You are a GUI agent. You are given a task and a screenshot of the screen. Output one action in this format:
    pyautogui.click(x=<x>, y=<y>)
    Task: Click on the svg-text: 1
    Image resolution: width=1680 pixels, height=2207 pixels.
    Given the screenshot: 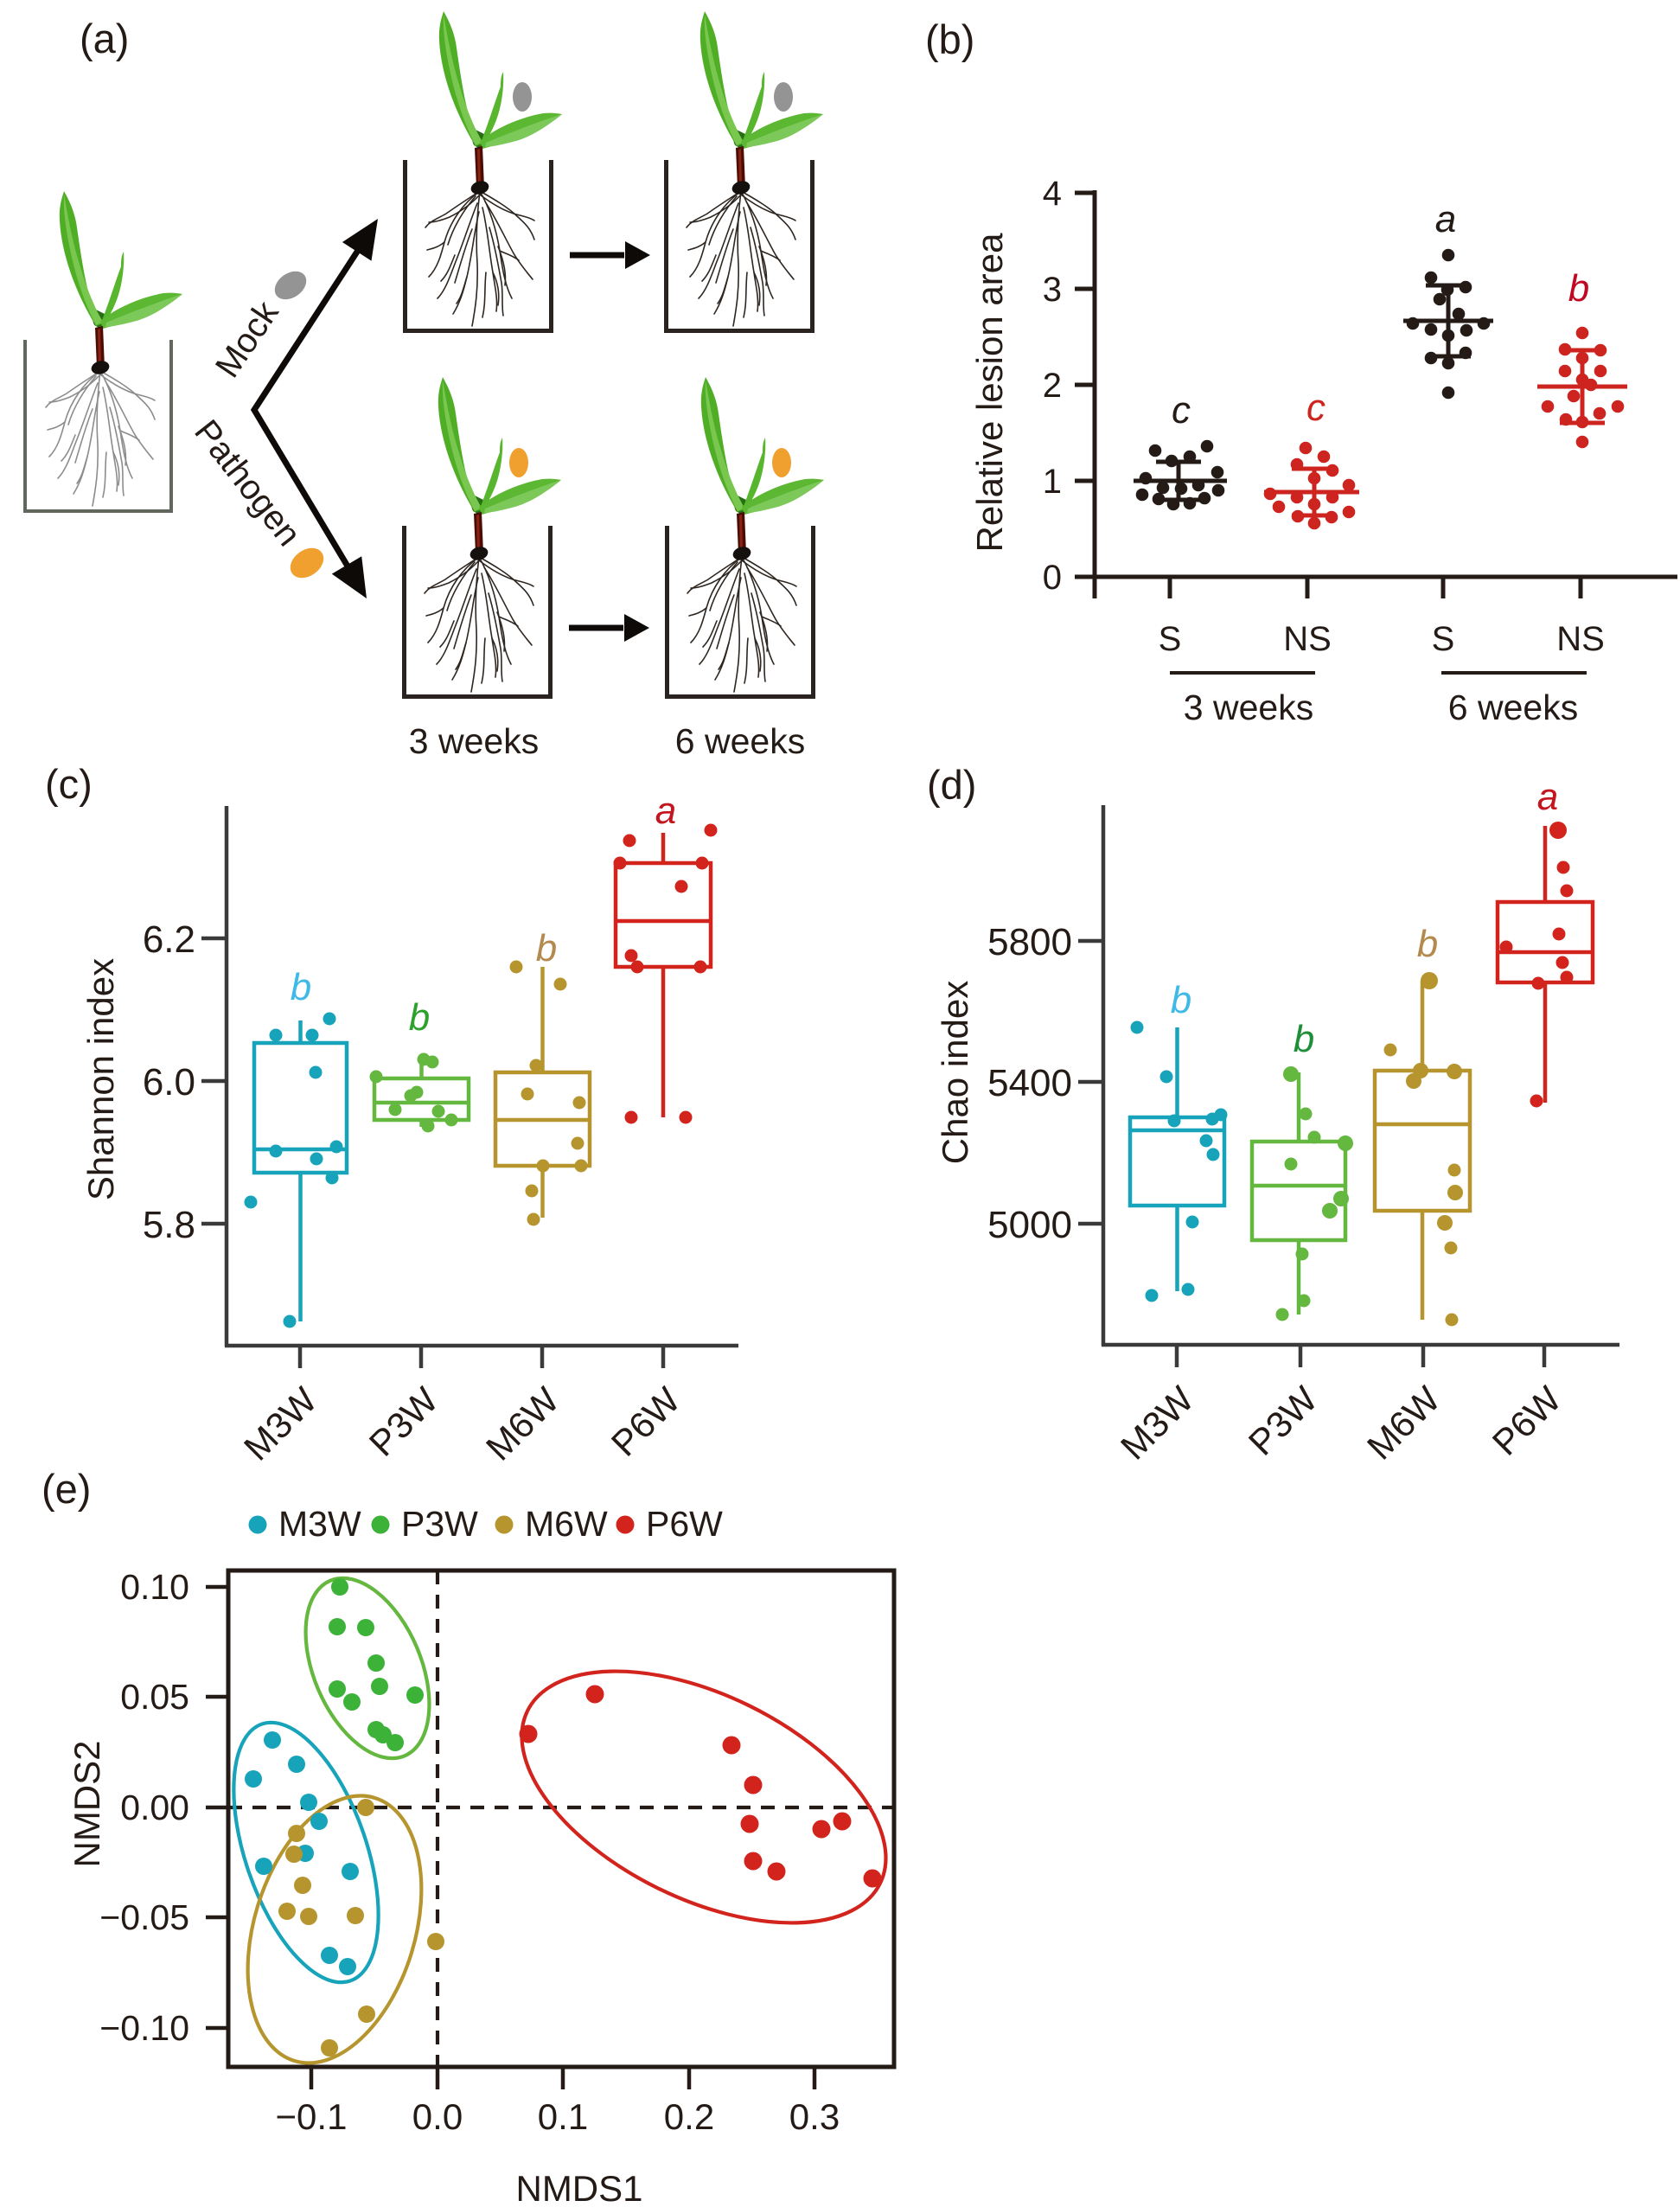 What is the action you would take?
    pyautogui.click(x=1053, y=482)
    